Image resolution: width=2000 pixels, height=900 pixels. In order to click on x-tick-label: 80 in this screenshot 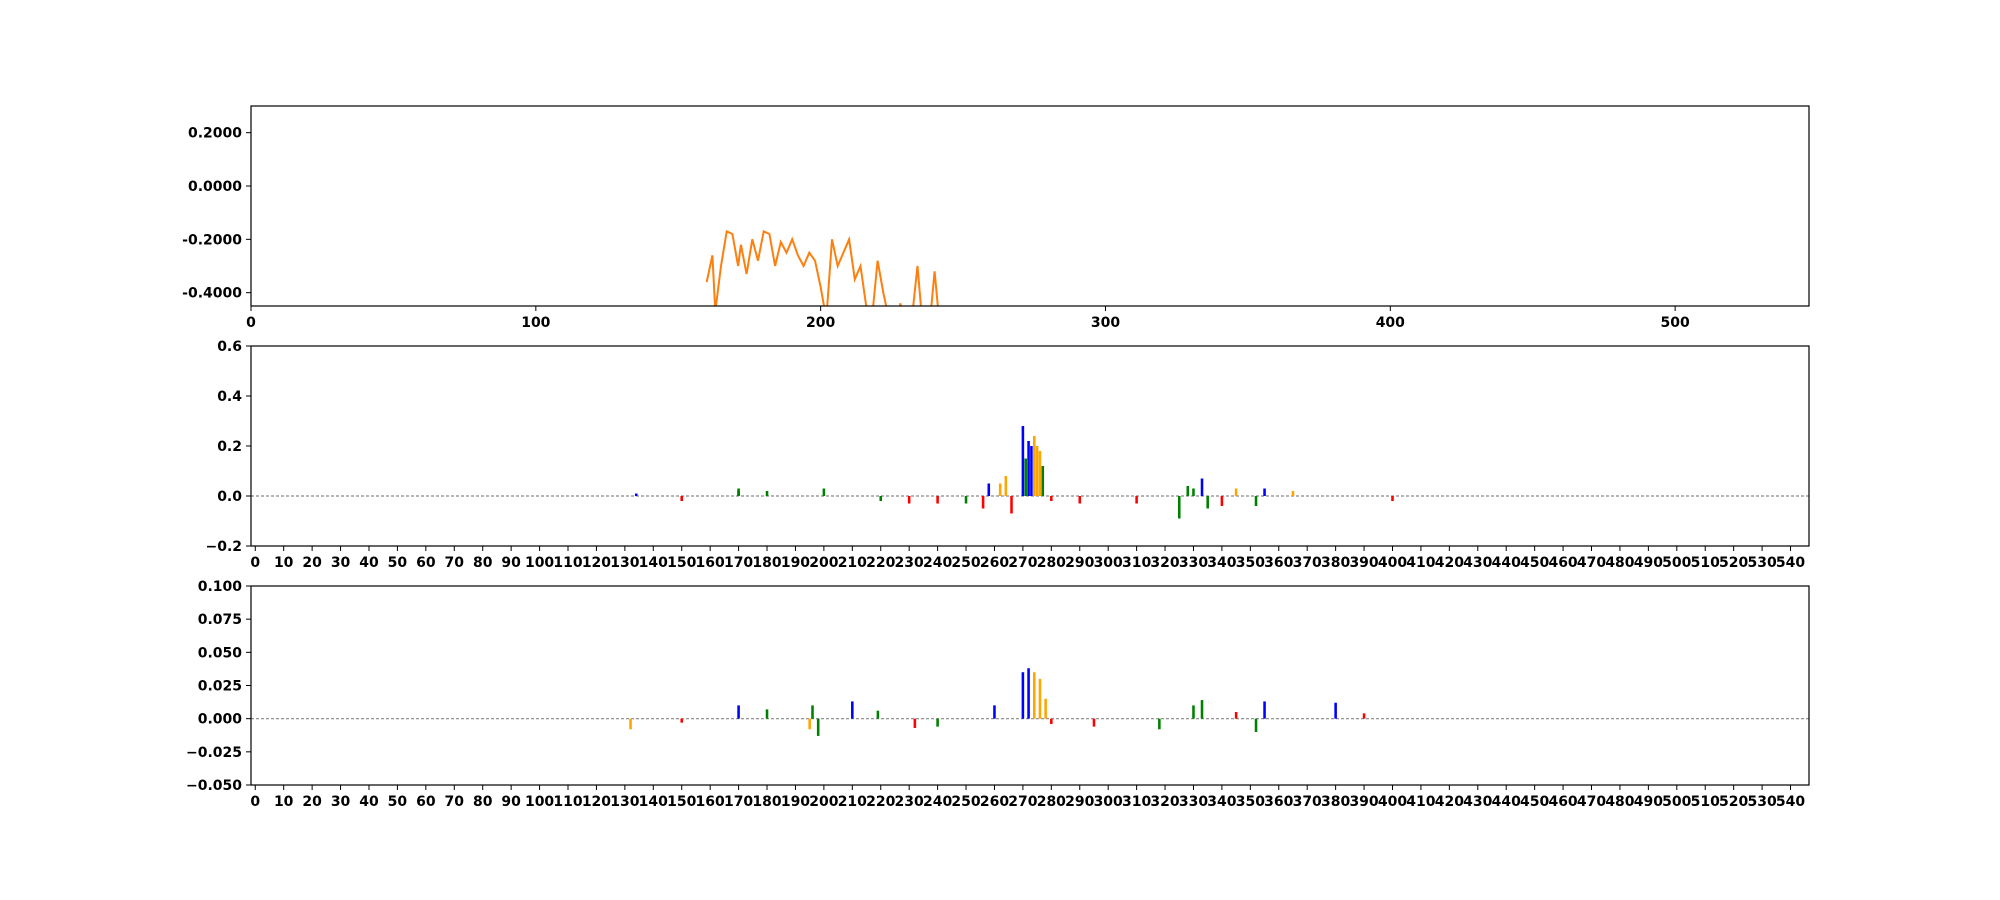, I will do `click(483, 563)`.